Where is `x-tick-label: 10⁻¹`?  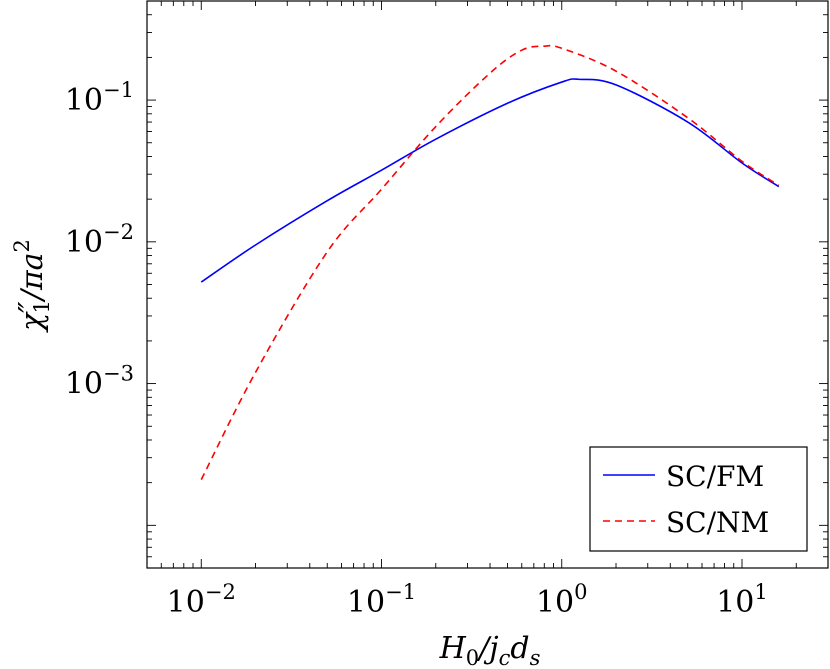 x-tick-label: 10⁻¹ is located at coordinates (381, 600).